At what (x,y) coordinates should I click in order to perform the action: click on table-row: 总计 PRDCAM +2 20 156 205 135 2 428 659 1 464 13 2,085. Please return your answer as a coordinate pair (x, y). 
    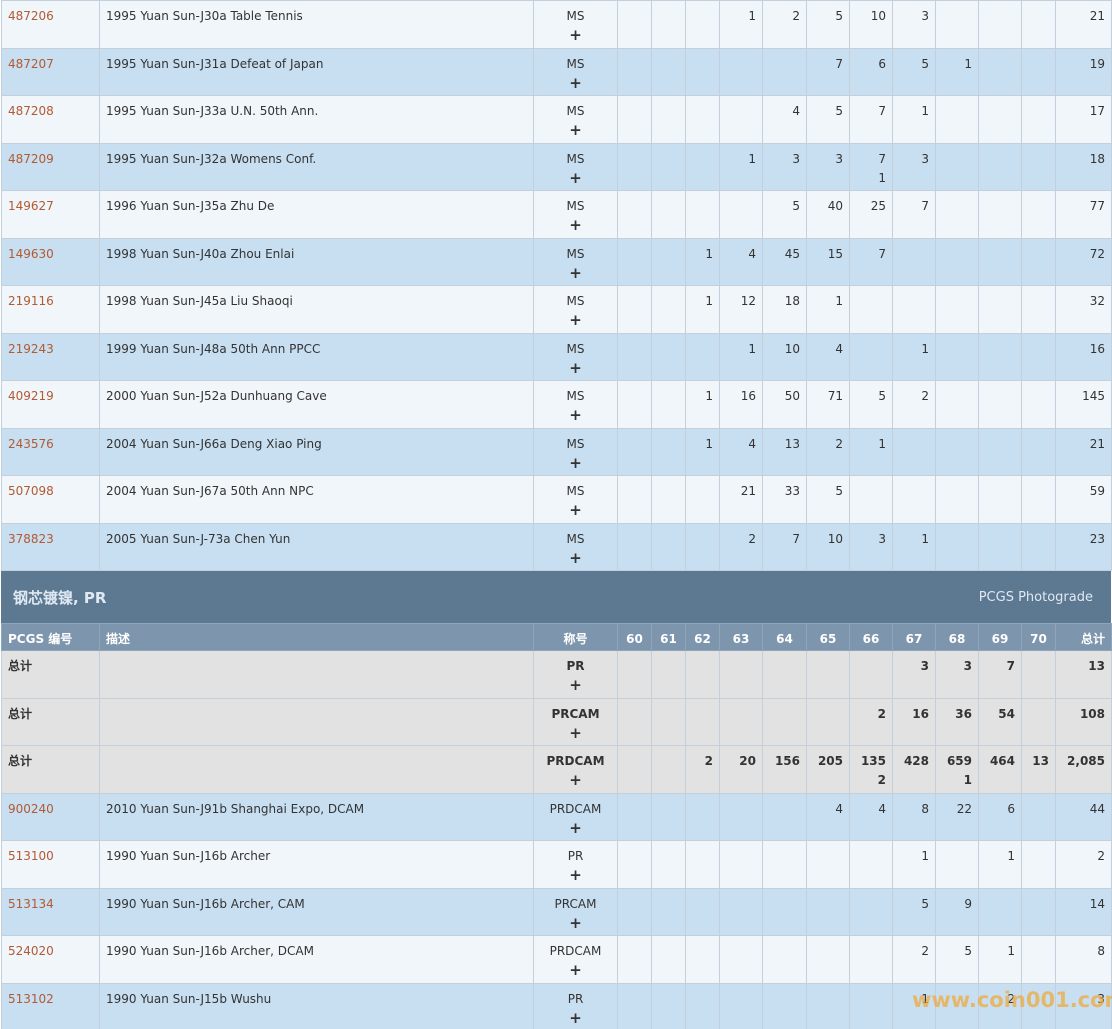
    Looking at the image, I should click on (556, 769).